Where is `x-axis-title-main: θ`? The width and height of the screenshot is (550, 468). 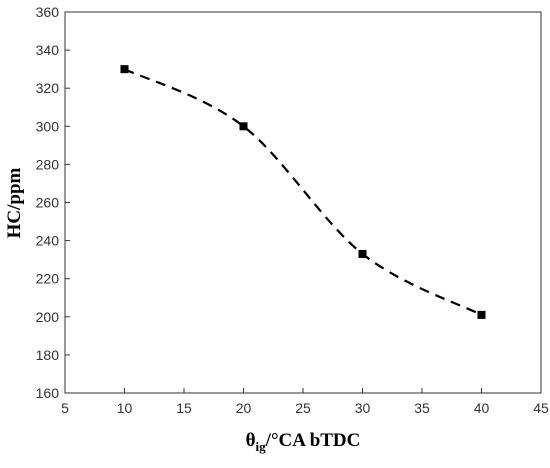 x-axis-title-main: θ is located at coordinates (251, 440).